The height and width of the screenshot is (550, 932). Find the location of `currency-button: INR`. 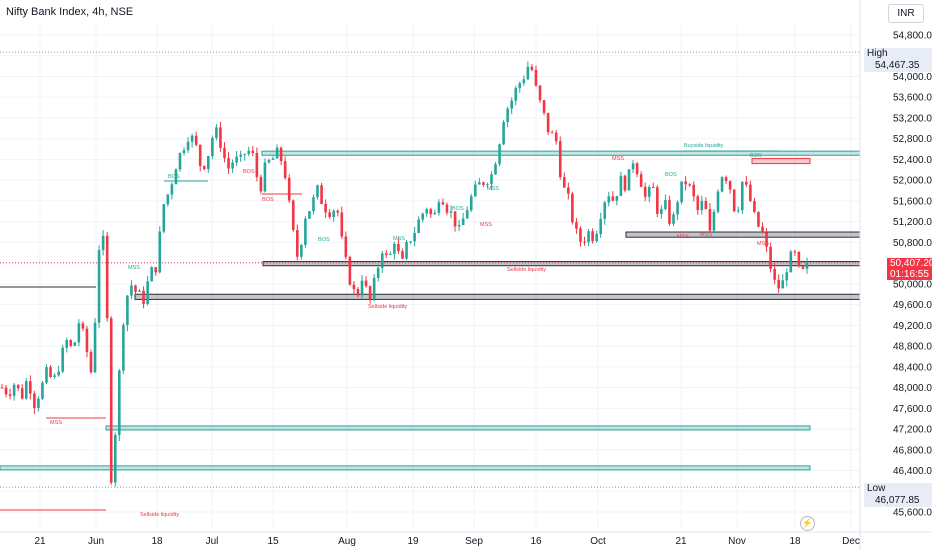

currency-button: INR is located at coordinates (906, 13).